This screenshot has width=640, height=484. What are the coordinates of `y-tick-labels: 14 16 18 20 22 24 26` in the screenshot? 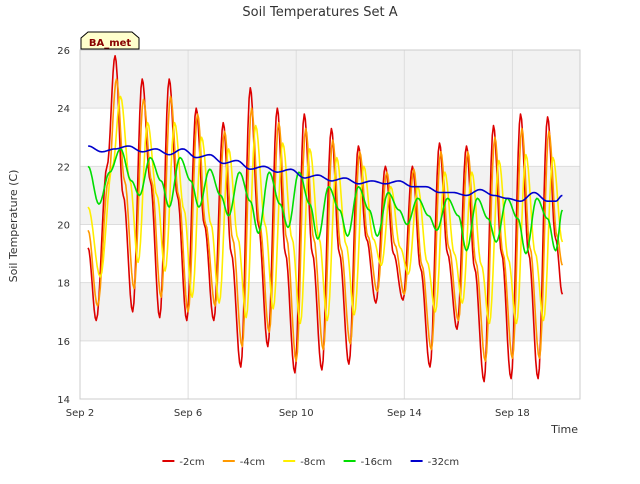 It's located at (63, 226).